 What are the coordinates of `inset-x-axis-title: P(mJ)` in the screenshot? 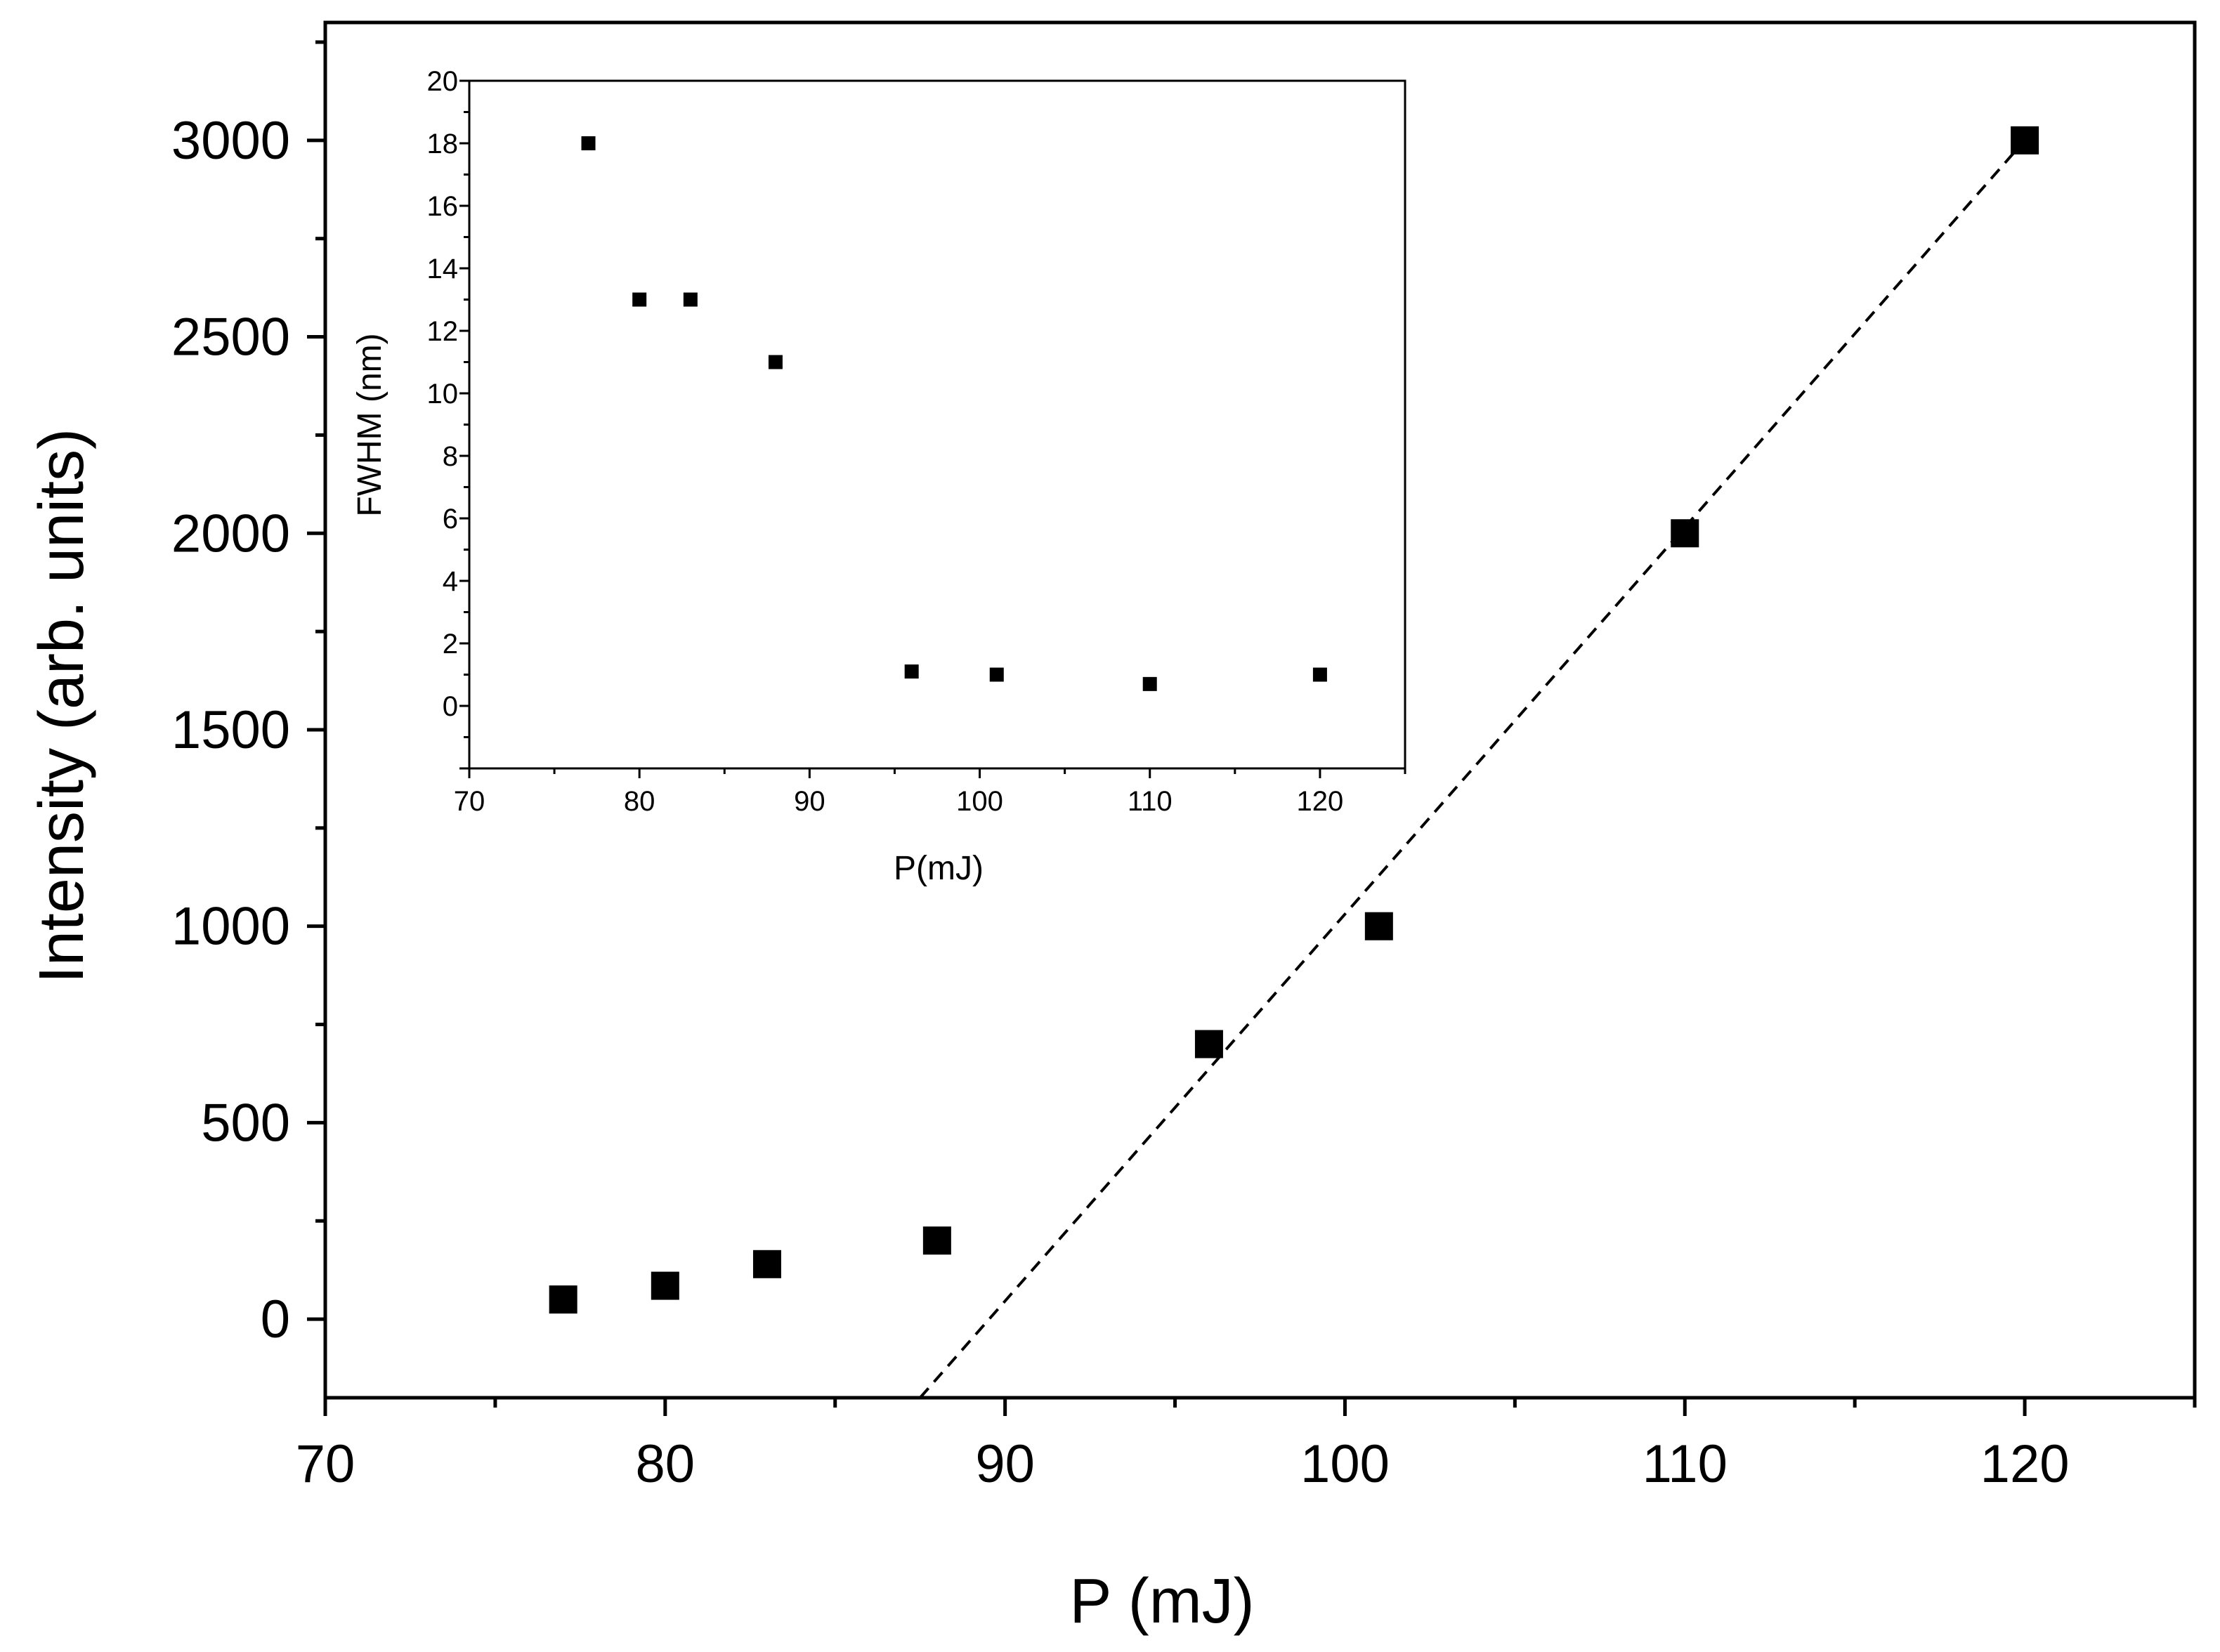 It's located at (939, 868).